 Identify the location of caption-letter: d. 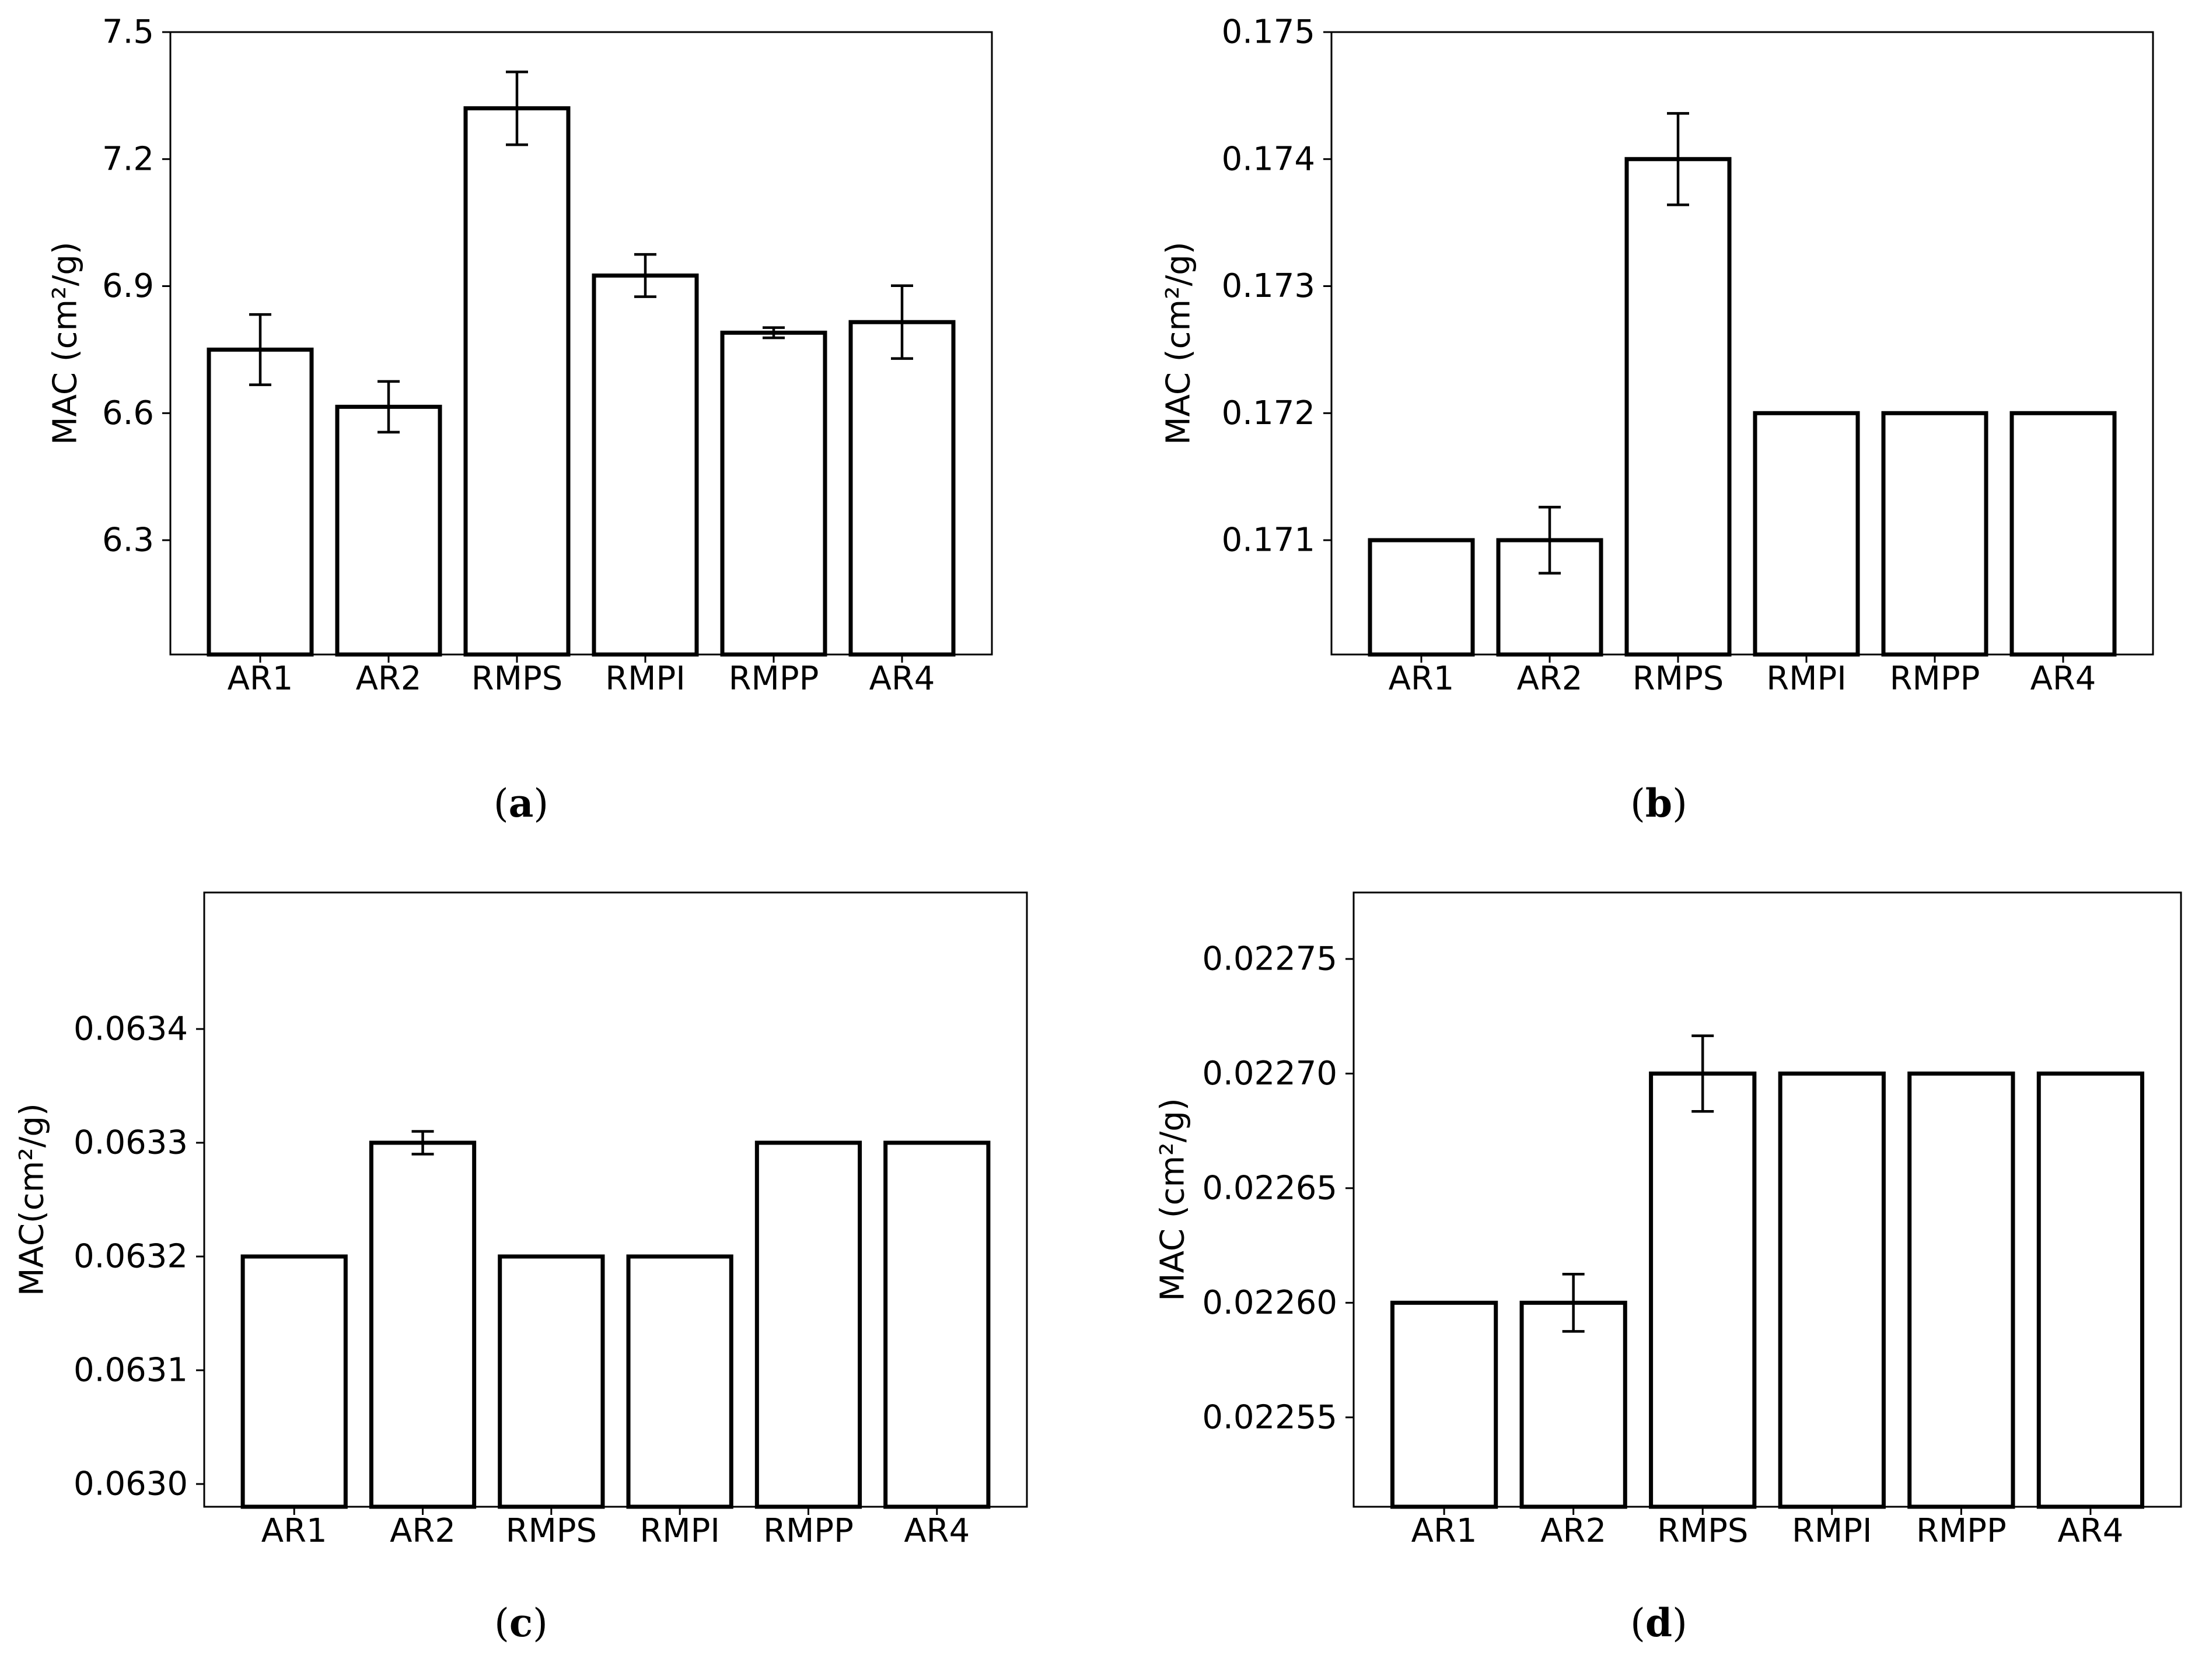
(1658, 1623).